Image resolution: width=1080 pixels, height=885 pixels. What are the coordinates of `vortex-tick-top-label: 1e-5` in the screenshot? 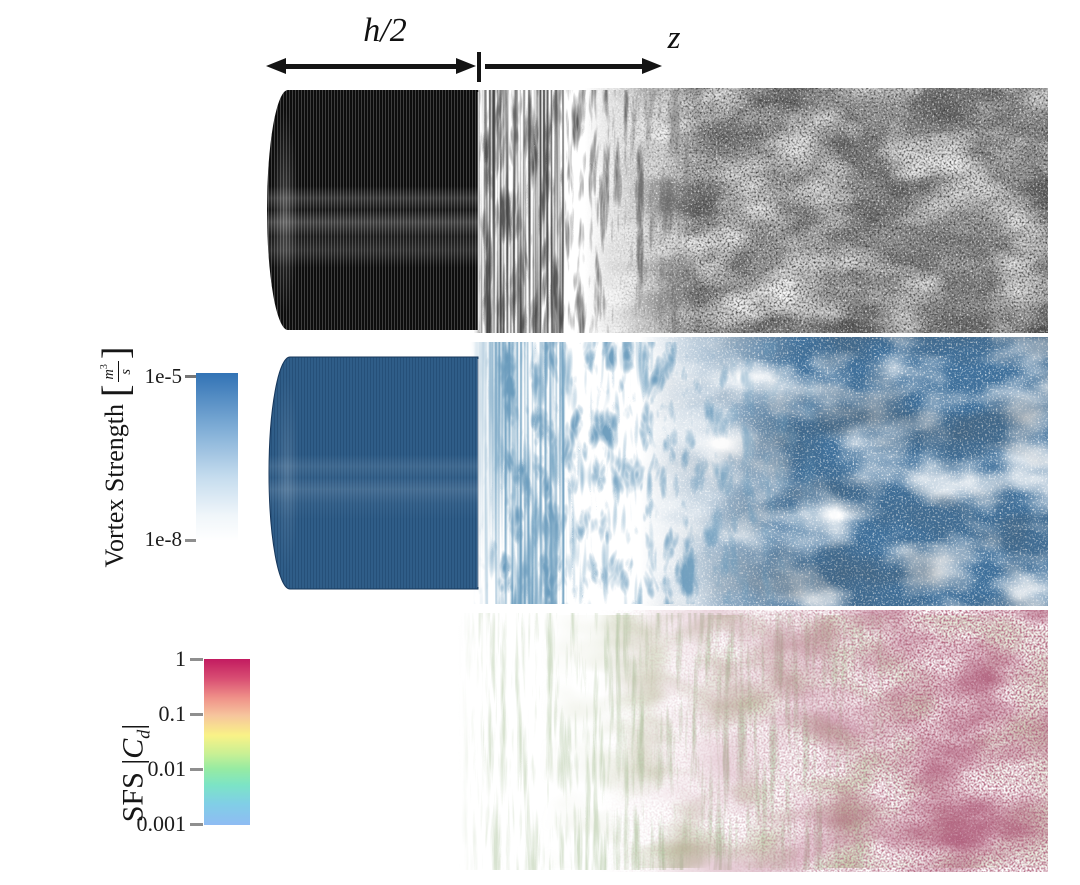 It's located at (163, 376).